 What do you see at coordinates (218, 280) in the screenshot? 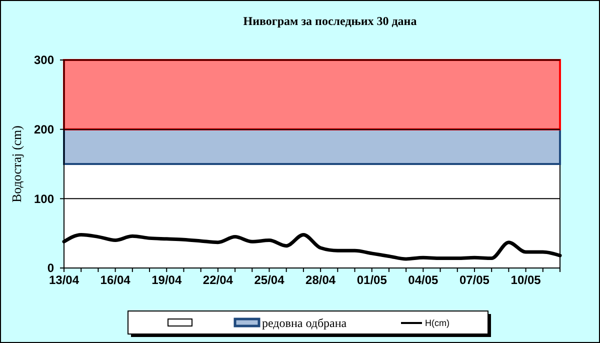
I see `x-tick-label: 22/04` at bounding box center [218, 280].